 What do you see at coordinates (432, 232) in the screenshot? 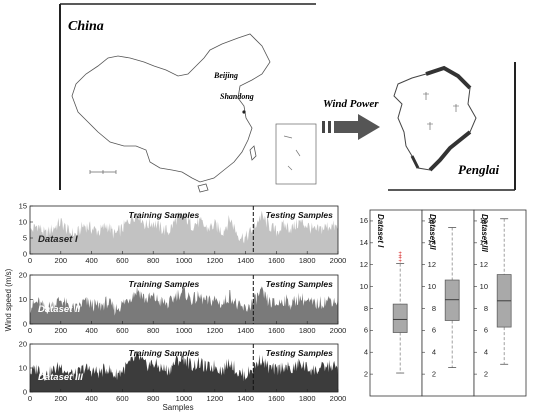
I see `boxplot-title: Dataset II` at bounding box center [432, 232].